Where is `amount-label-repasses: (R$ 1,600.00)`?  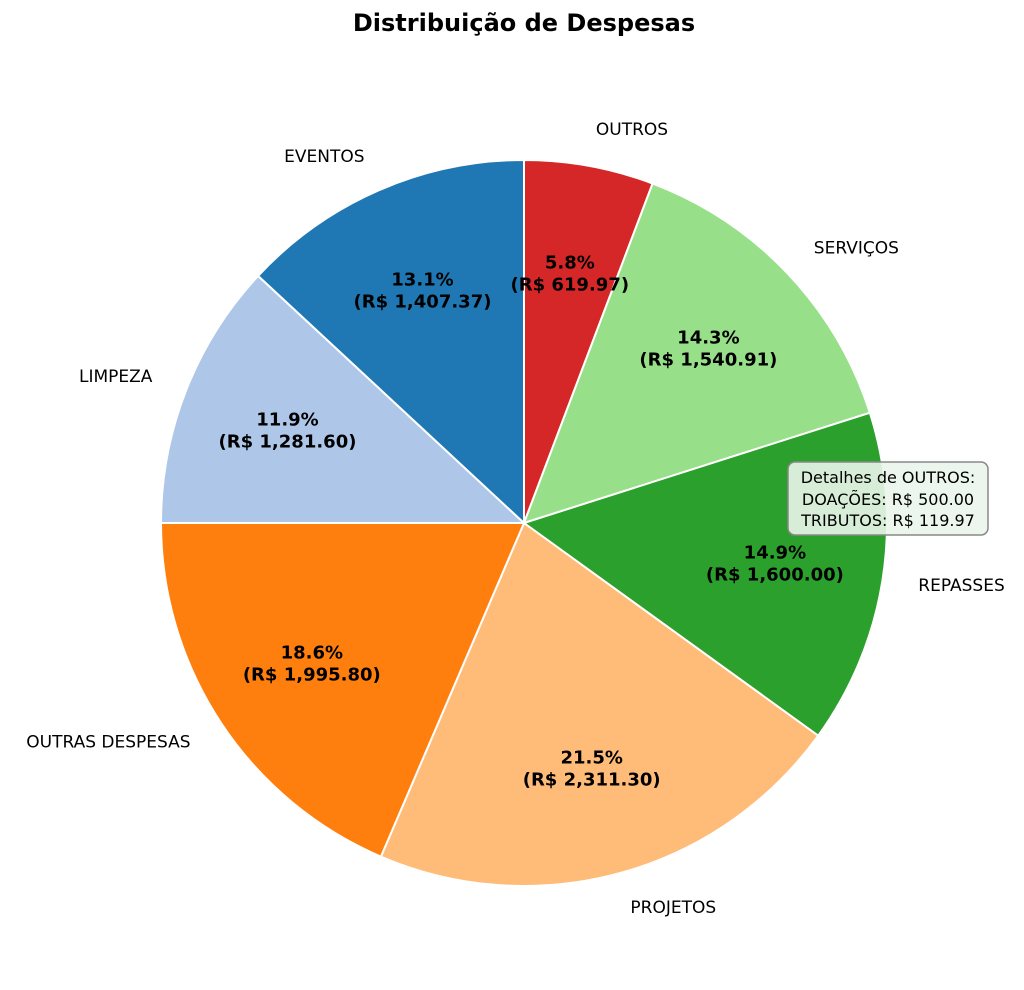
amount-label-repasses: (R$ 1,600.00) is located at coordinates (775, 575).